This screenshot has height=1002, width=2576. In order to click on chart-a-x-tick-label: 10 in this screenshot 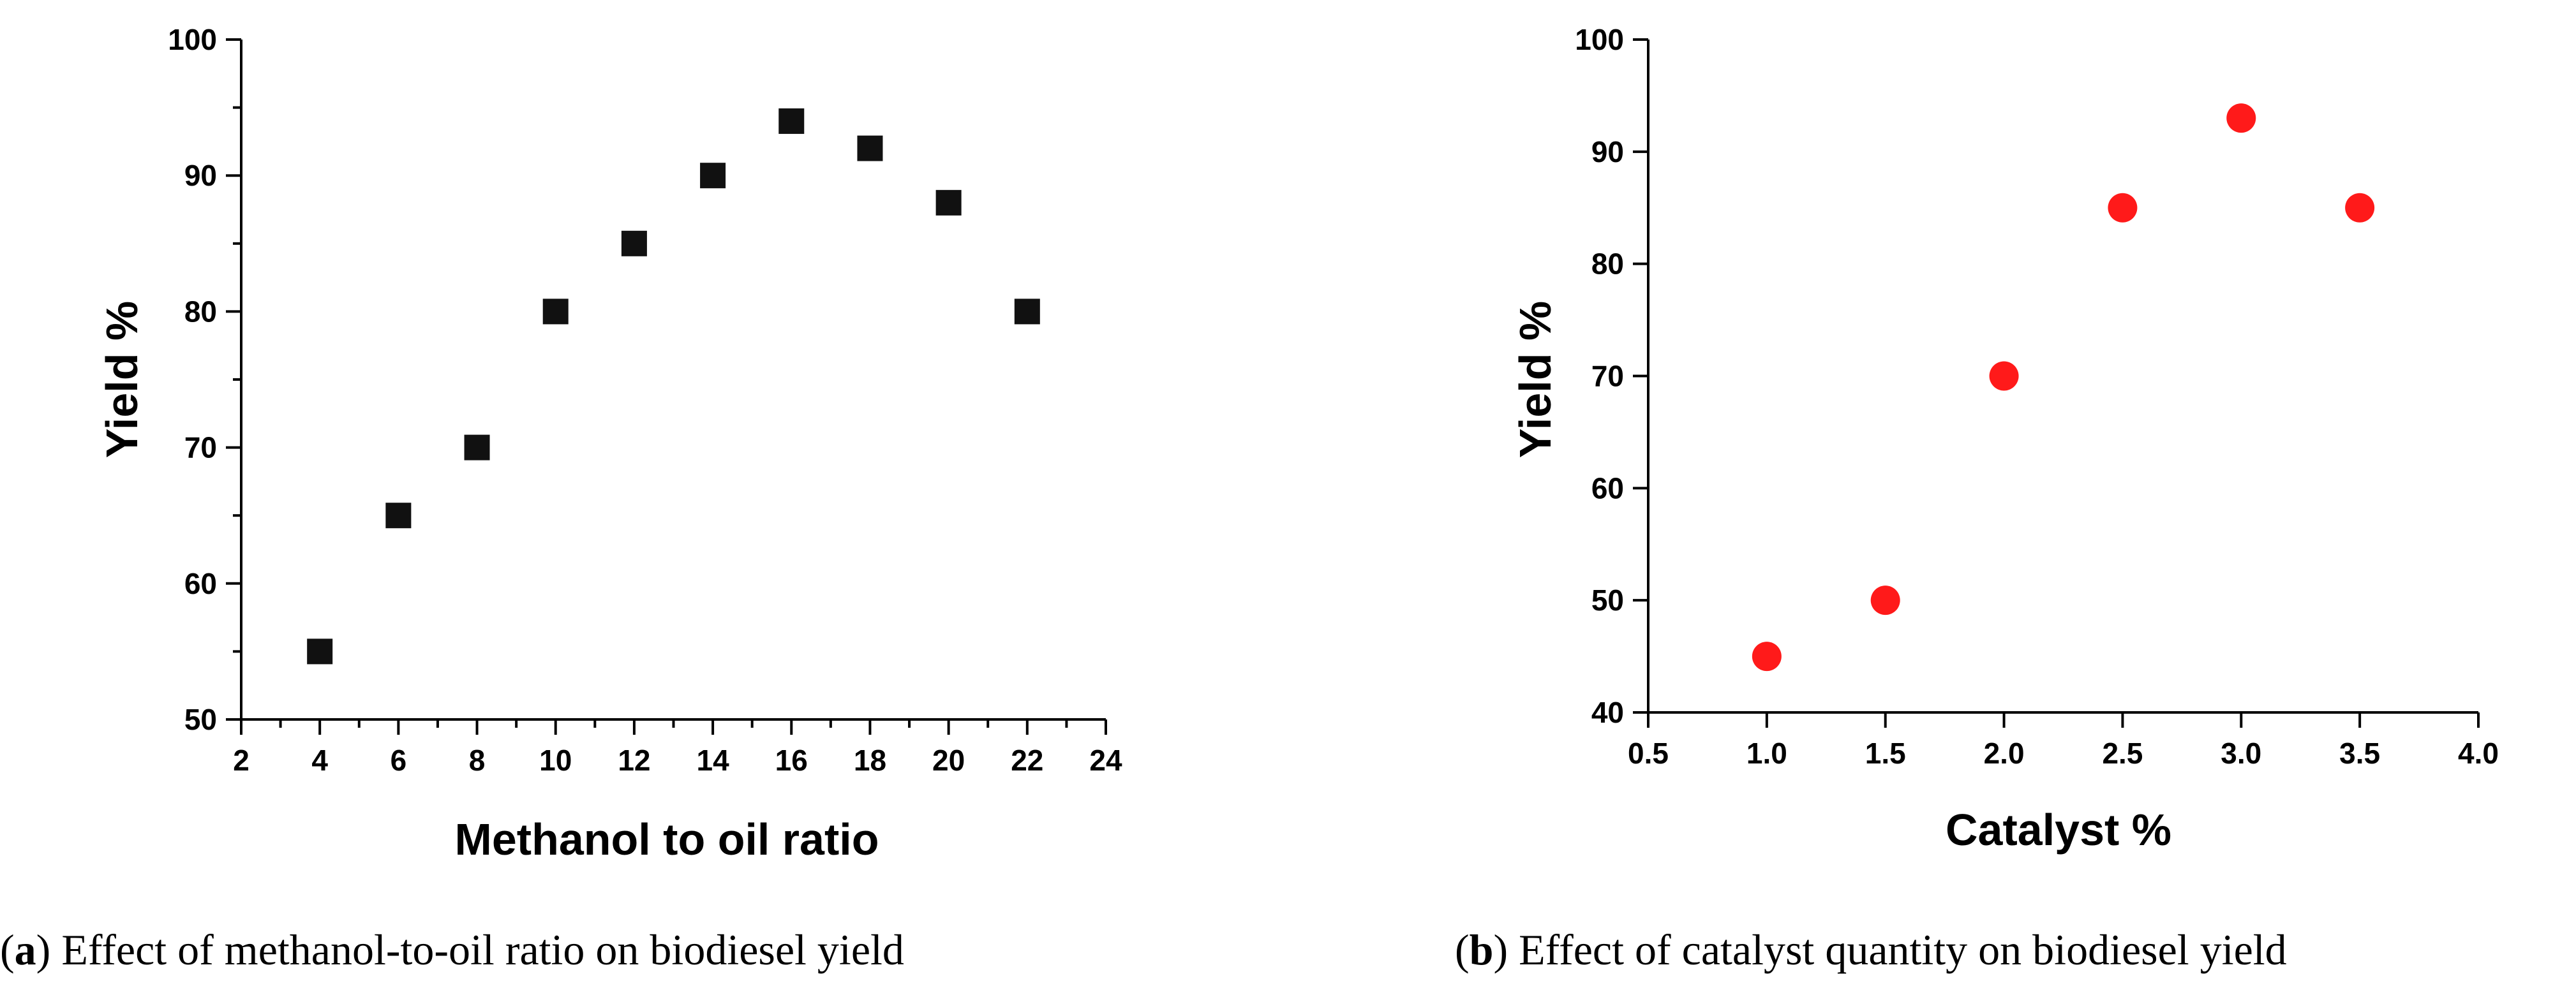, I will do `click(555, 760)`.